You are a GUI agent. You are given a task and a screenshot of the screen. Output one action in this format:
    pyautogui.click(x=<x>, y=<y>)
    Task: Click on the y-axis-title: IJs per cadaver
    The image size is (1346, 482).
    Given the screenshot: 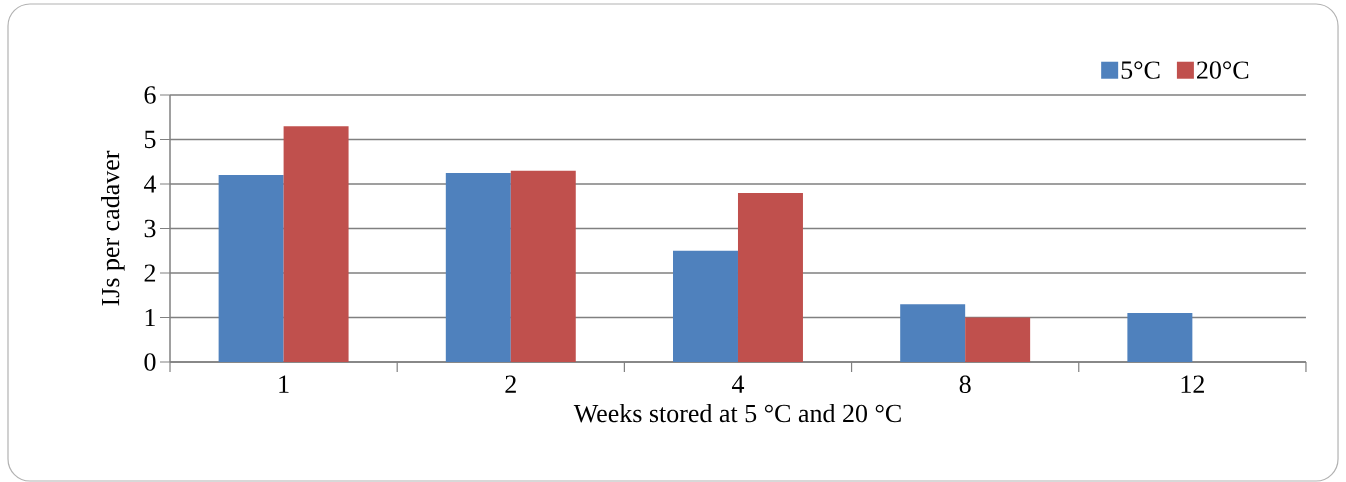 What is the action you would take?
    pyautogui.click(x=113, y=228)
    